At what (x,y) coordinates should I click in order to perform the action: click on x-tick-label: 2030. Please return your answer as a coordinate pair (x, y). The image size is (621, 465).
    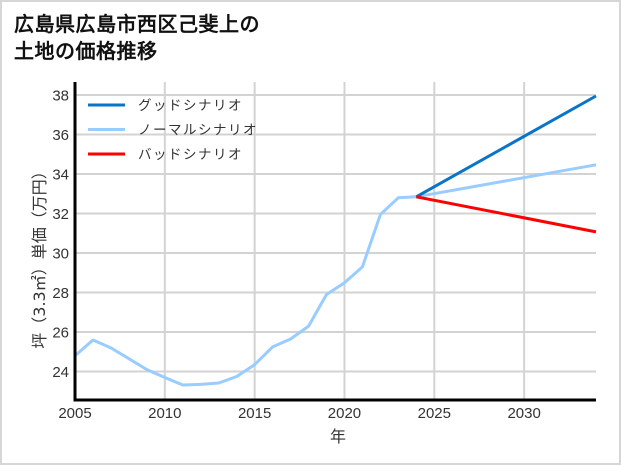
    Looking at the image, I should click on (523, 413).